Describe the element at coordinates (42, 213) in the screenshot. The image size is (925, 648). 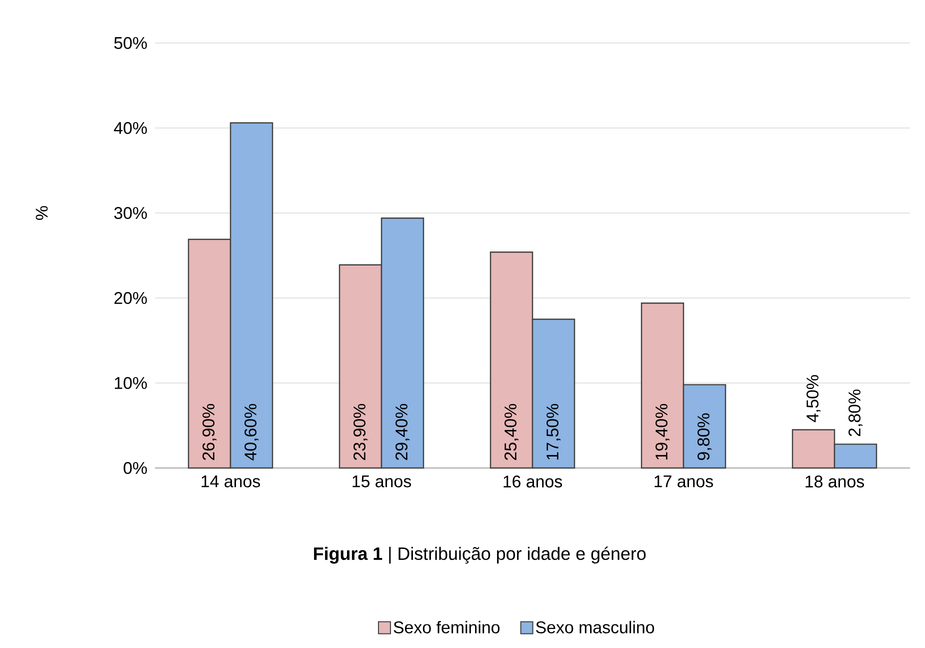
I see `y-axis-title: %` at that location.